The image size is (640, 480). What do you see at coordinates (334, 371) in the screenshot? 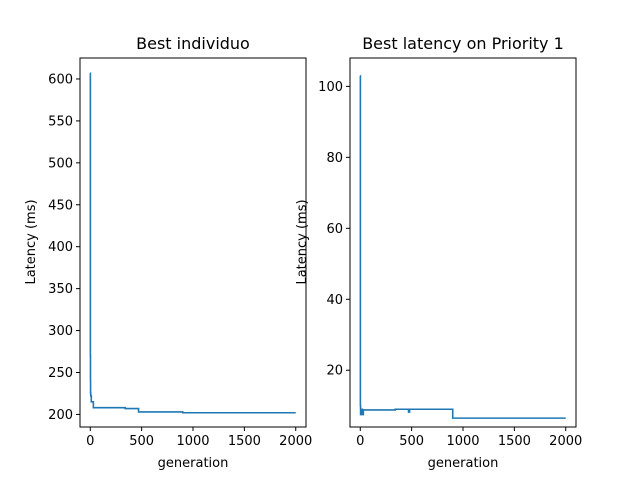
I see `y-tick-label: 20` at bounding box center [334, 371].